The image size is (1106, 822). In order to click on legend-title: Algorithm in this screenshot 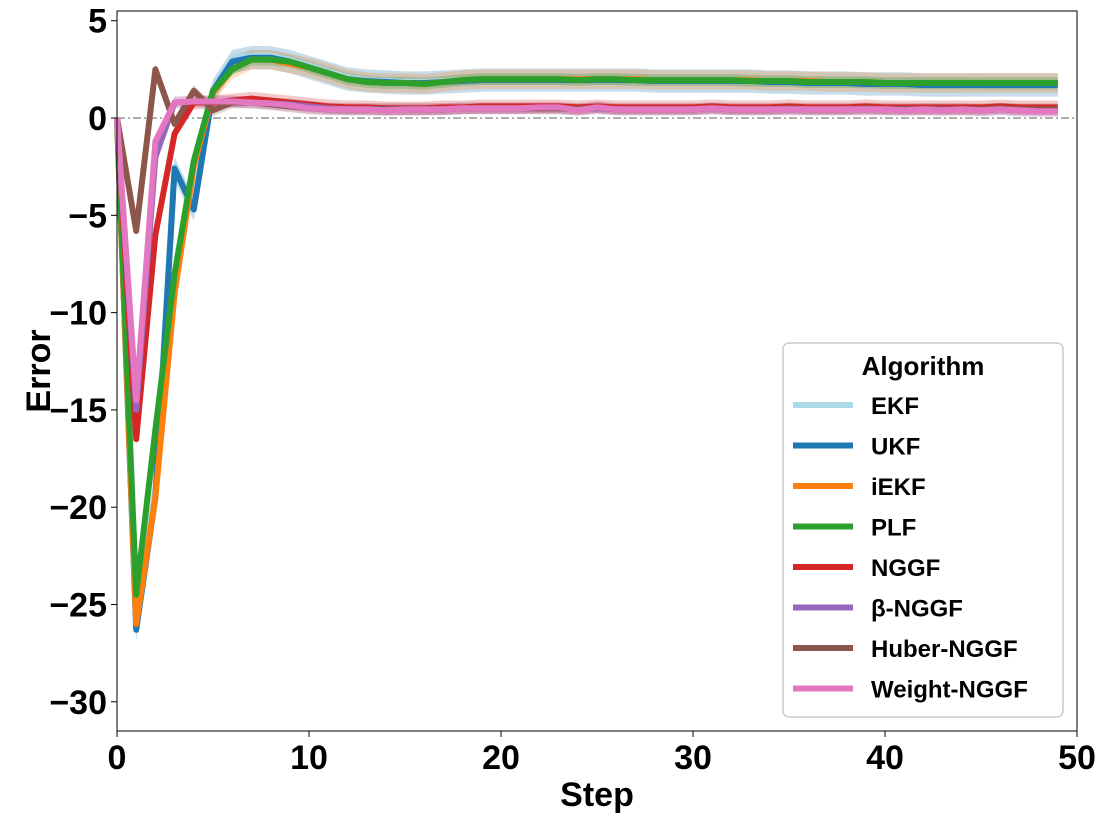, I will do `click(923, 366)`.